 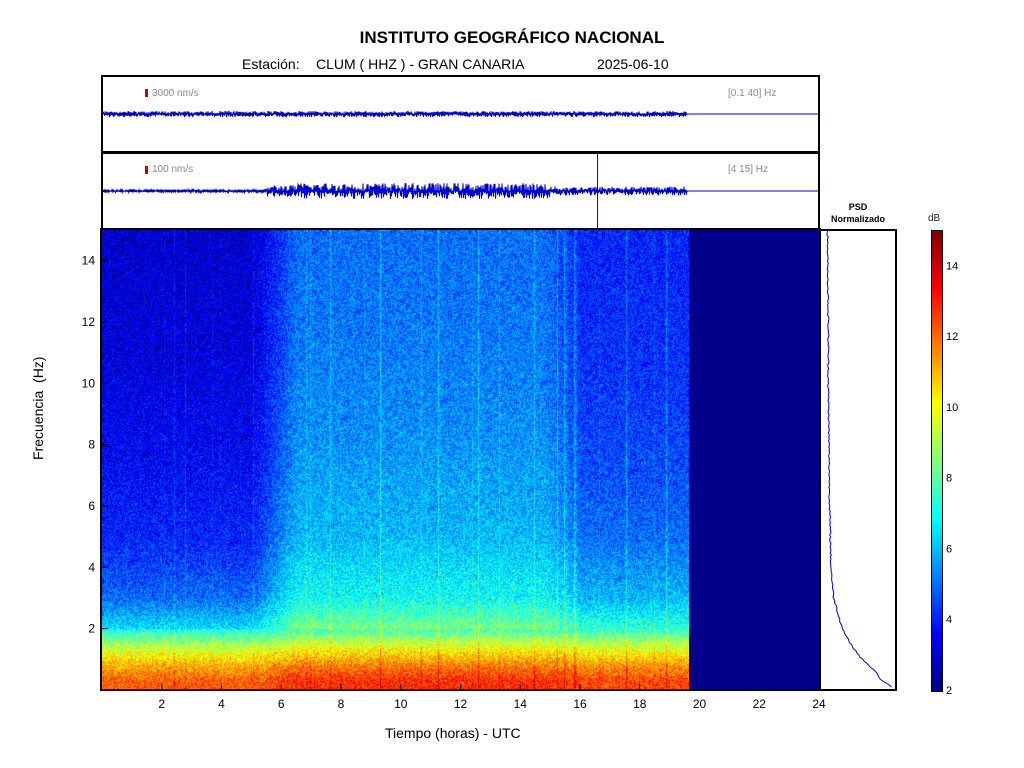 What do you see at coordinates (521, 704) in the screenshot?
I see `x-tick-label: 14` at bounding box center [521, 704].